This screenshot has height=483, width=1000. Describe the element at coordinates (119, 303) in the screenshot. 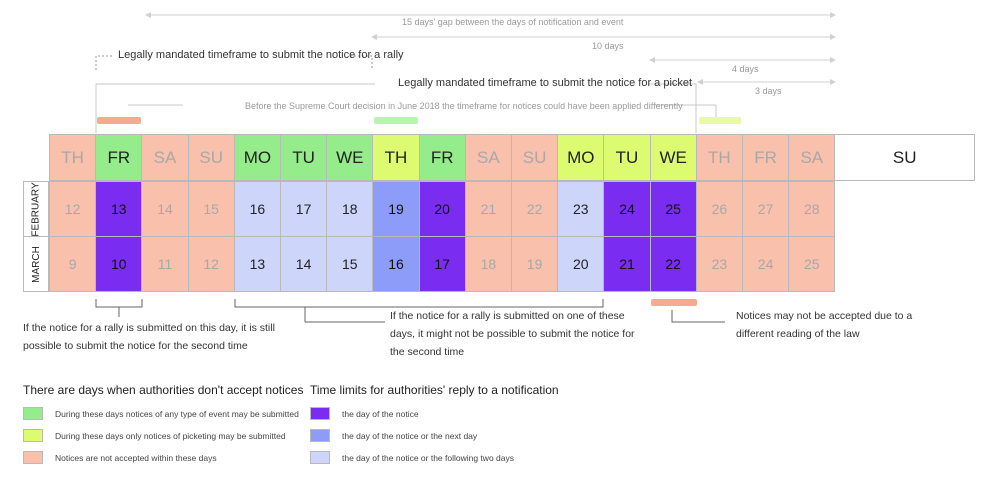

I see `note1-bracket` at that location.